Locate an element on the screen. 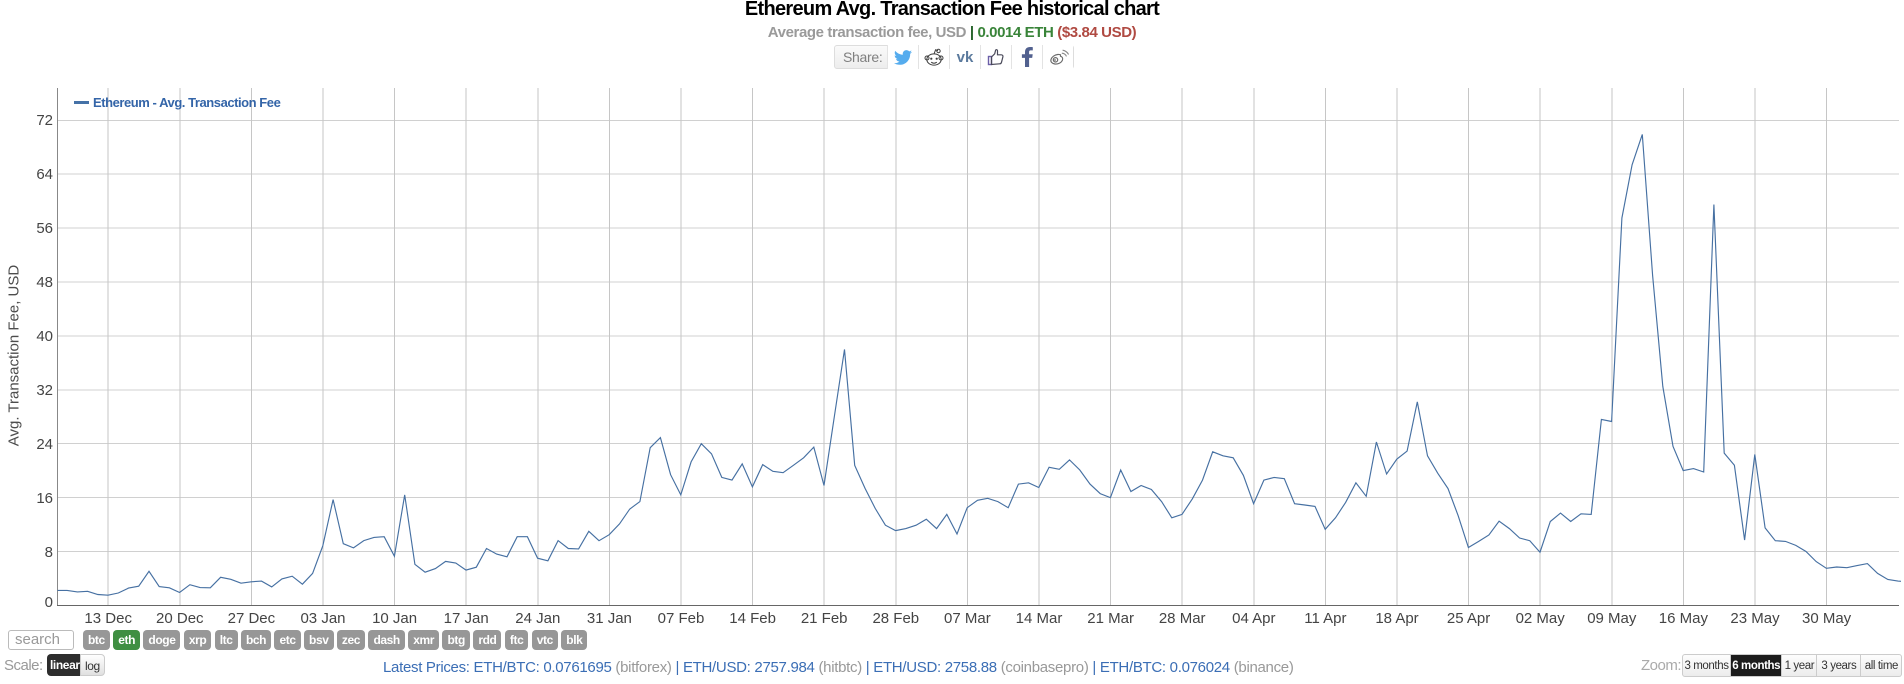 The width and height of the screenshot is (1904, 684). svg-text: vk is located at coordinates (965, 57).